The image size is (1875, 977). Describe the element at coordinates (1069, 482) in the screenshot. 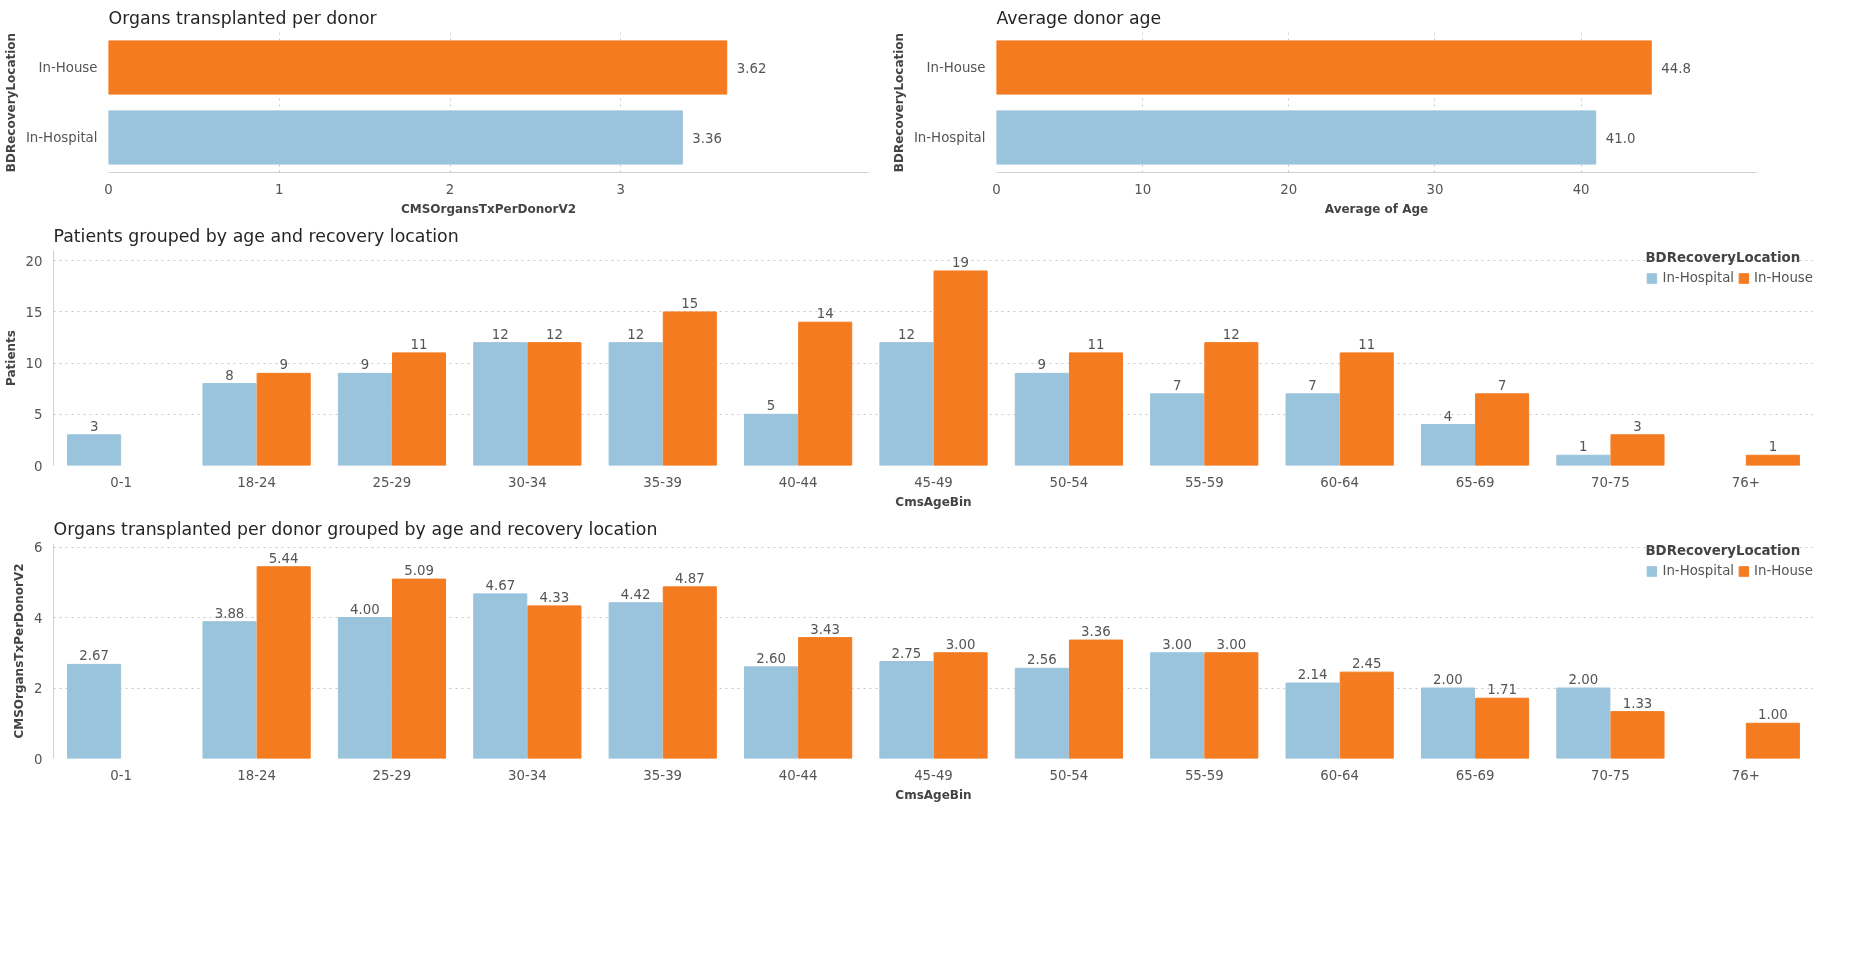

I see `x-tick-label: 50-54` at that location.